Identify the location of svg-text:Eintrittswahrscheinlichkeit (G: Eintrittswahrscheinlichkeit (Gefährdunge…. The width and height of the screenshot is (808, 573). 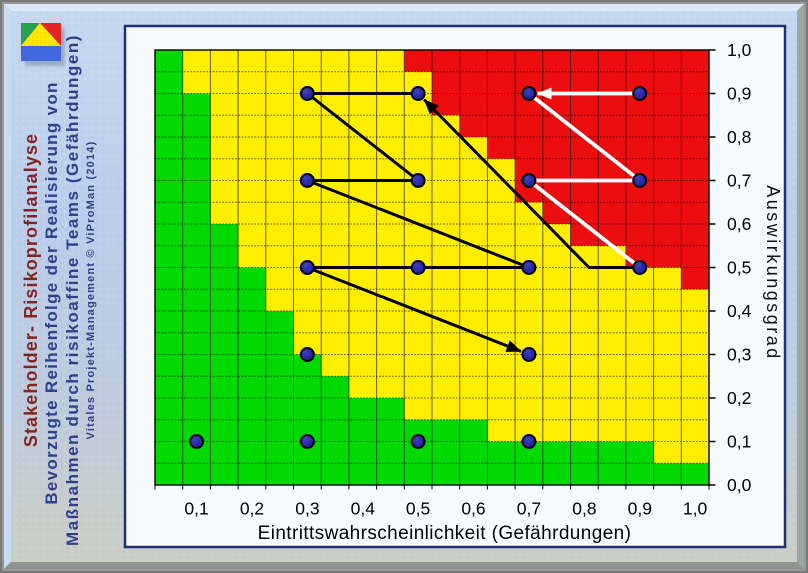
(445, 533).